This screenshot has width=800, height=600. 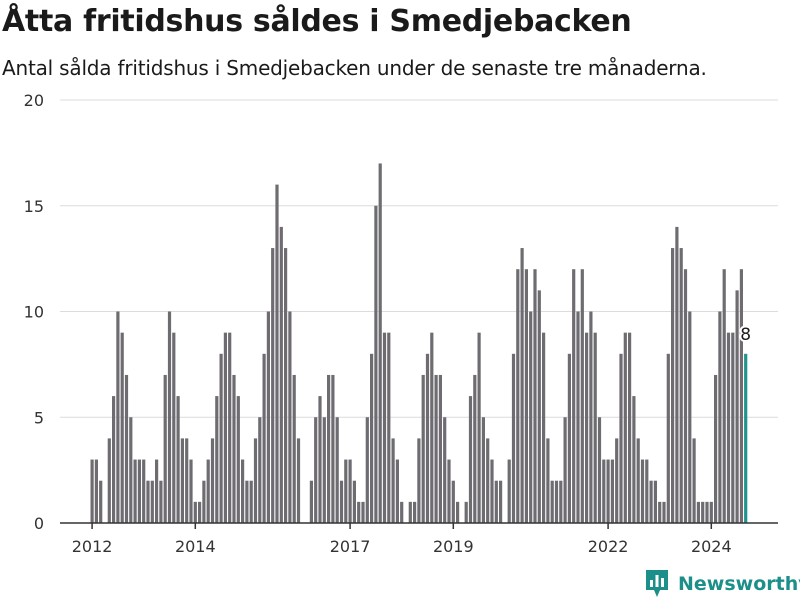 I want to click on x-tick-label: 2022, so click(x=608, y=546).